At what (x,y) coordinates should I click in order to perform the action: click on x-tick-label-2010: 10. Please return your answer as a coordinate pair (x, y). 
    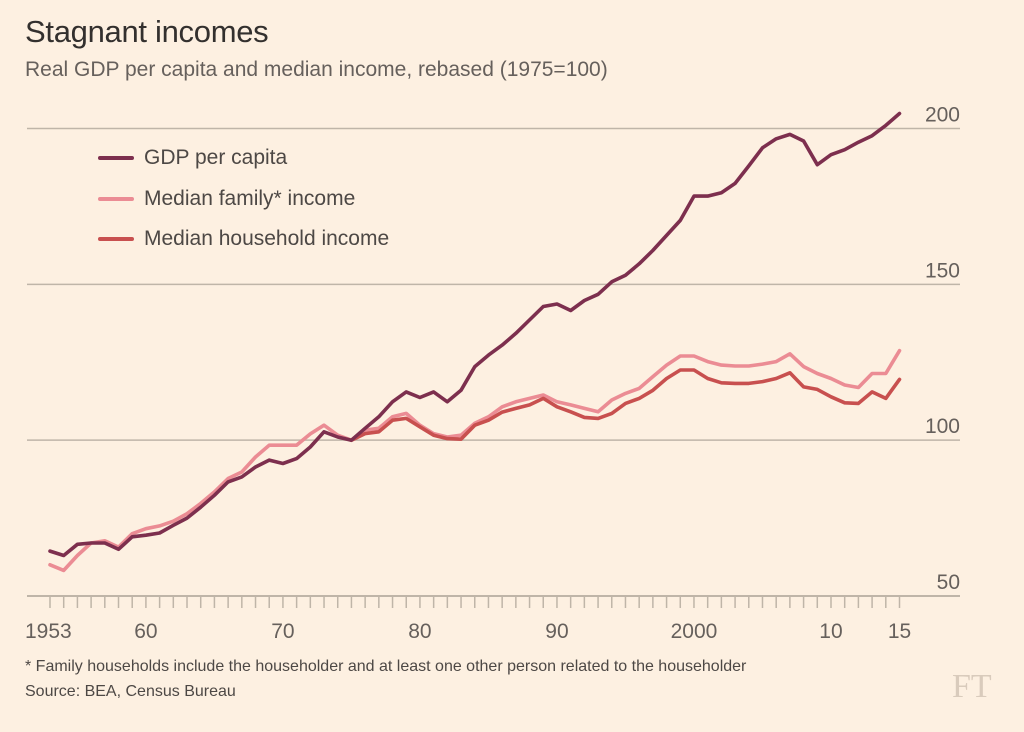
    Looking at the image, I should click on (830, 631).